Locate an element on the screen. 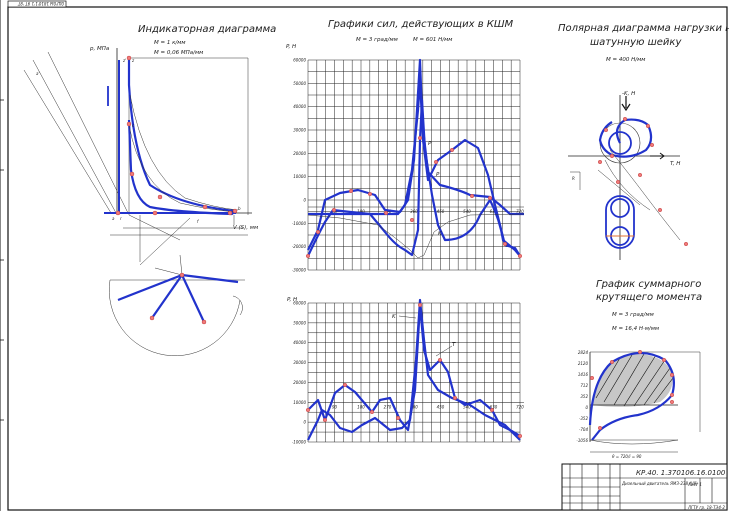  forces-points is located at coordinates (414, 197).